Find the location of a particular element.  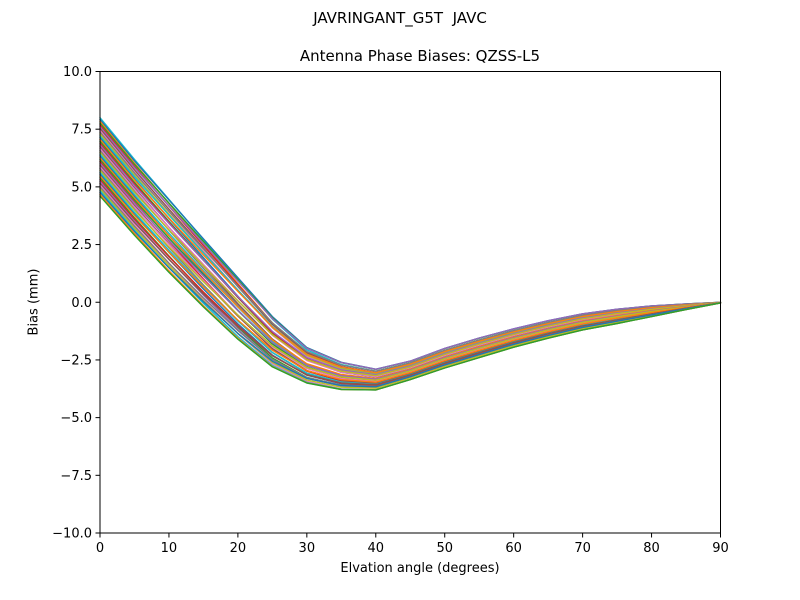

x-tick-label: 50 is located at coordinates (444, 548).